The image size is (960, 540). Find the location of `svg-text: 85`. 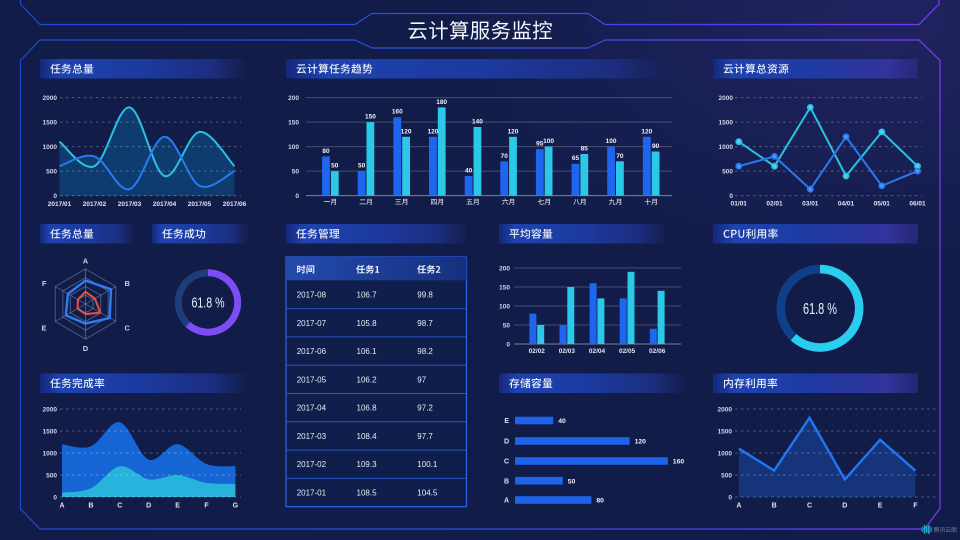

svg-text: 85 is located at coordinates (585, 148).